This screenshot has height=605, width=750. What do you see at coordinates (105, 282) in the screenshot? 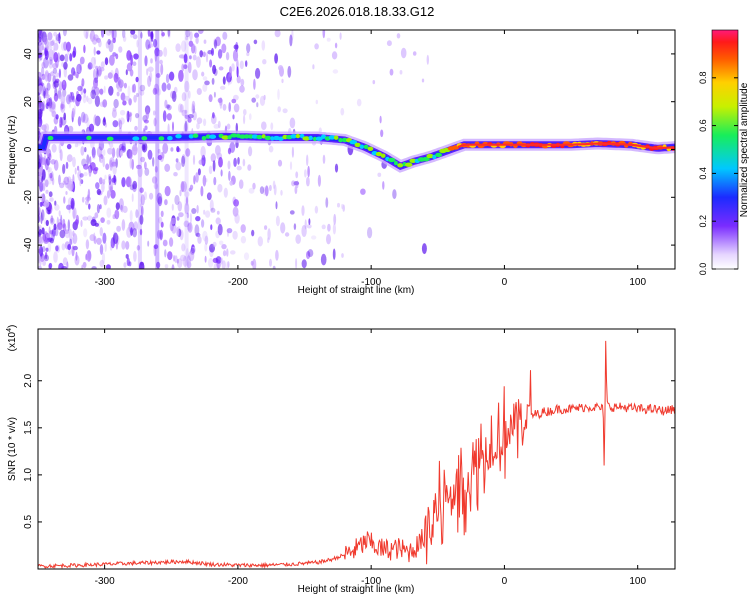
I see `x-tick-label: -300` at bounding box center [105, 282].